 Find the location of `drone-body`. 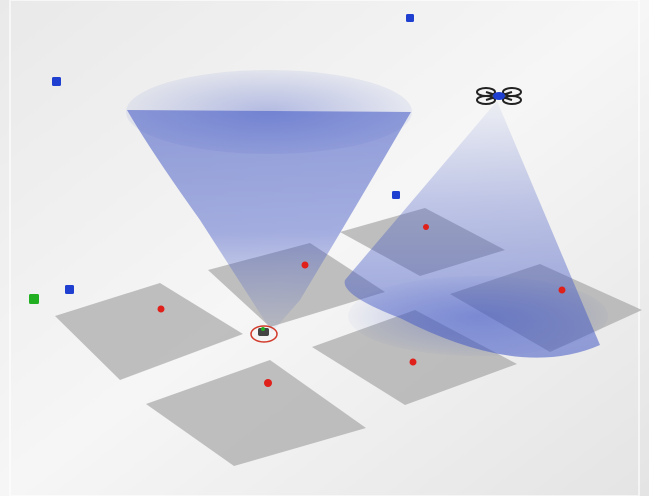

drone-body is located at coordinates (499, 96).